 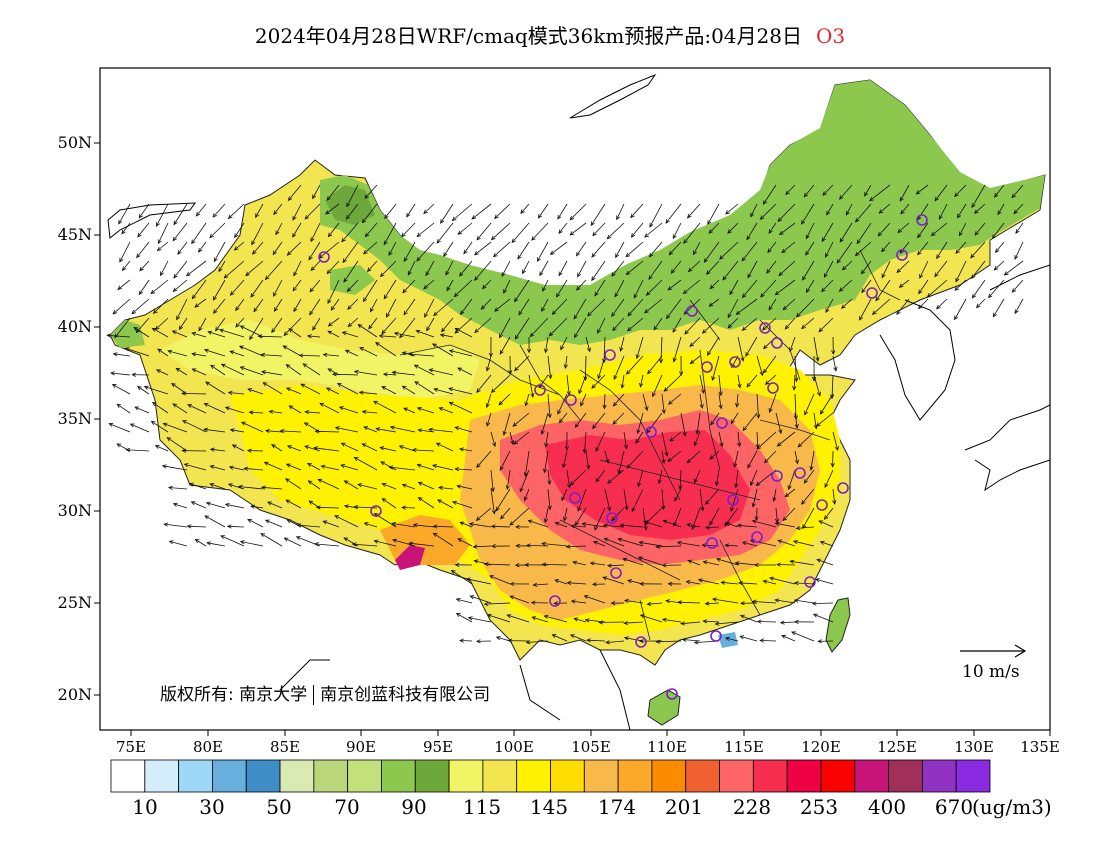 What do you see at coordinates (549, 807) in the screenshot?
I see `colorbar-label-145: 145` at bounding box center [549, 807].